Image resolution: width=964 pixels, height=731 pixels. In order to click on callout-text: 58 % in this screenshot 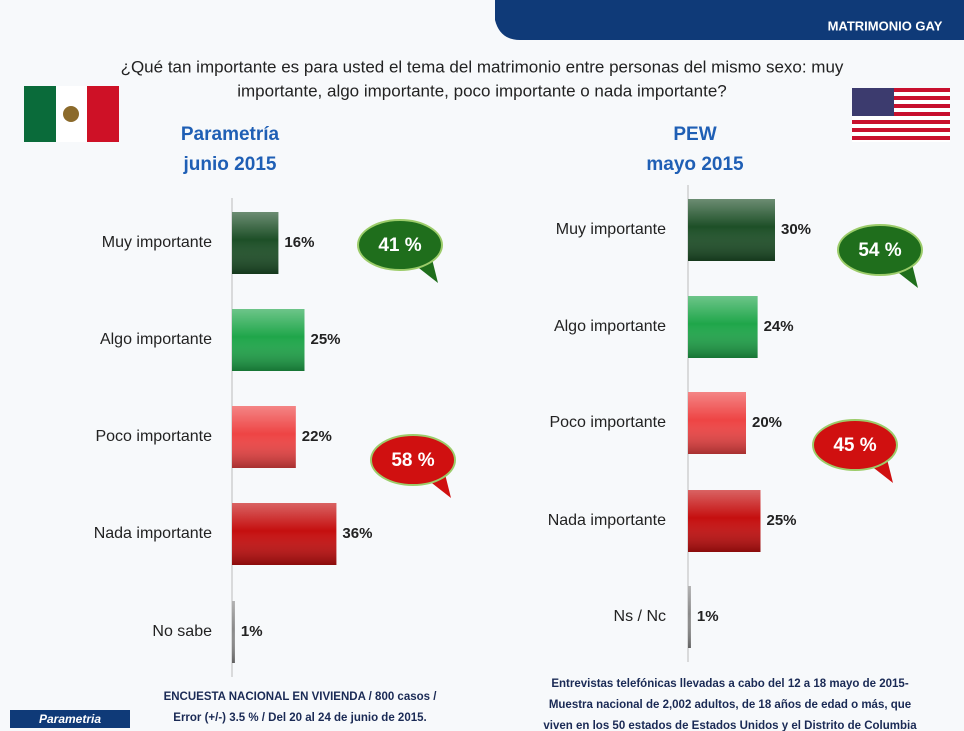, I will do `click(412, 460)`.